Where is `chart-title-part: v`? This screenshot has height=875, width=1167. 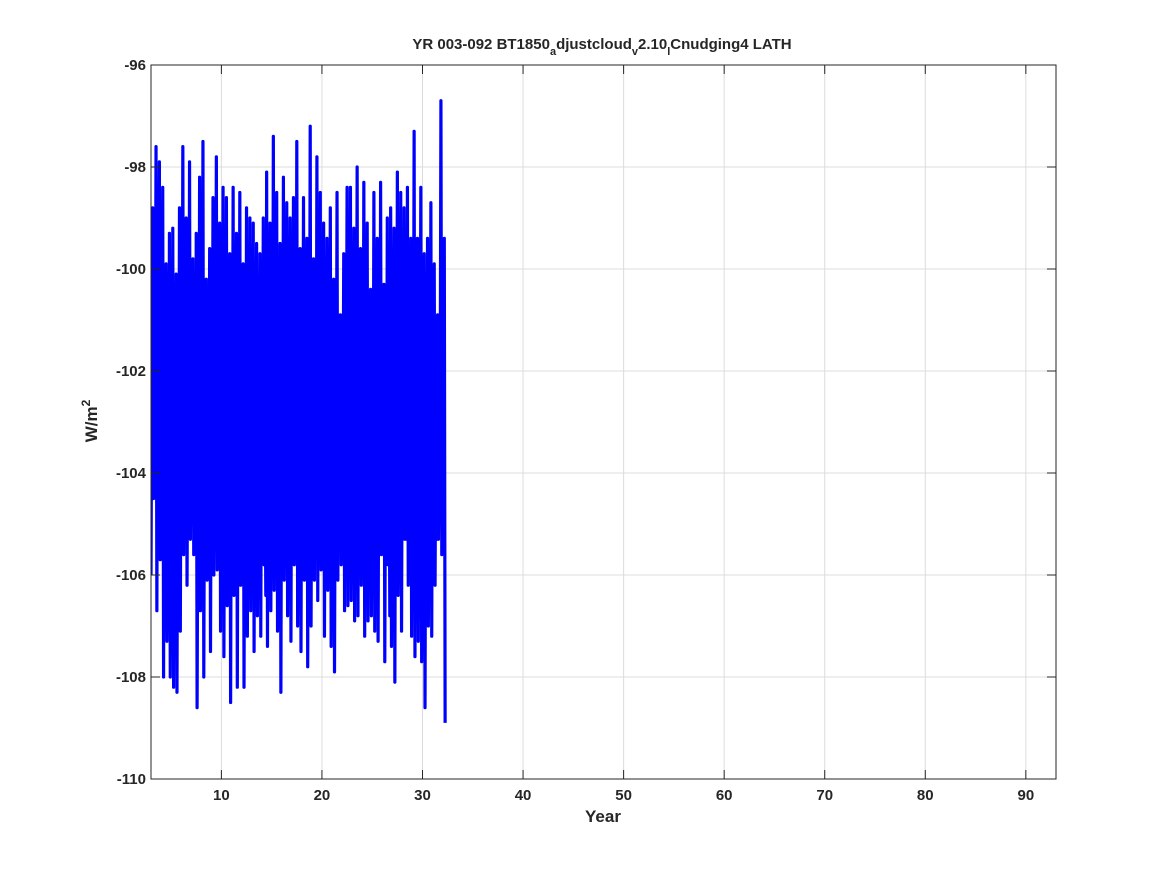
chart-title-part: v is located at coordinates (635, 52).